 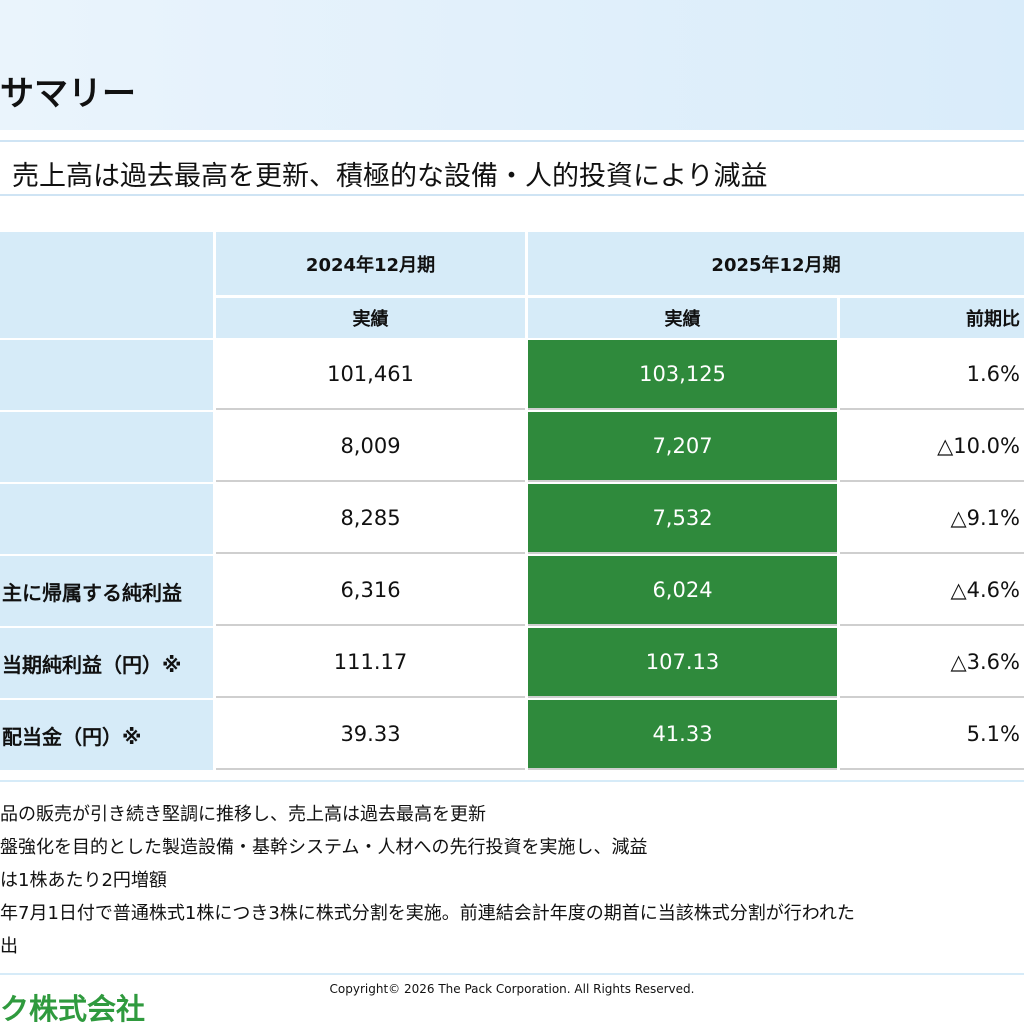 What do you see at coordinates (776, 263) in the screenshot?
I see `period-header: 2025年12月期` at bounding box center [776, 263].